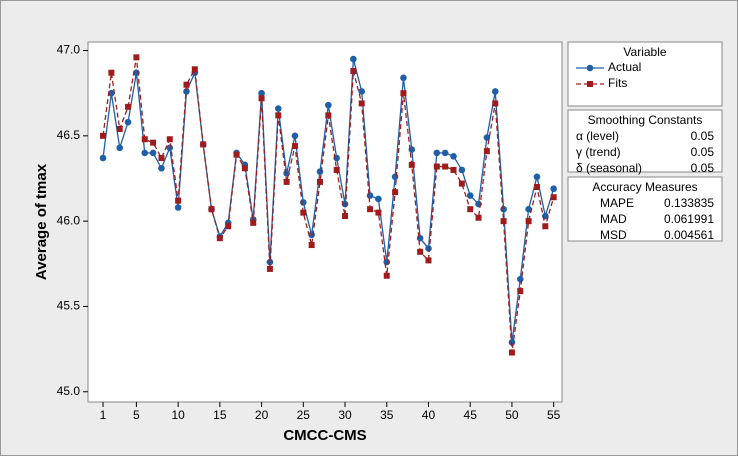  I want to click on y-tick-label: 45.5, so click(69, 306).